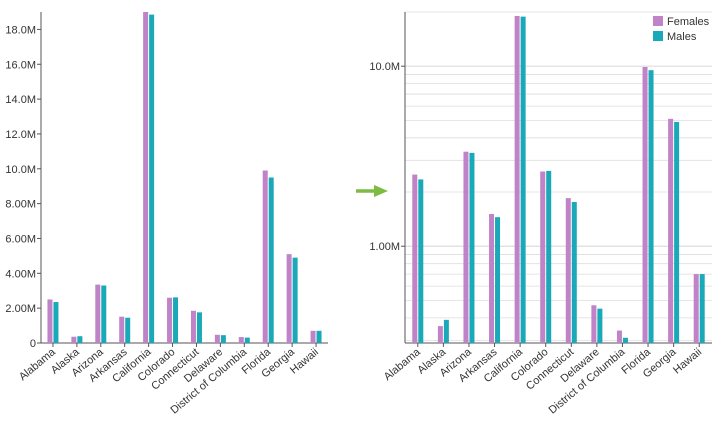 The height and width of the screenshot is (433, 723). I want to click on y-tick-label: 12.0M, so click(20, 135).